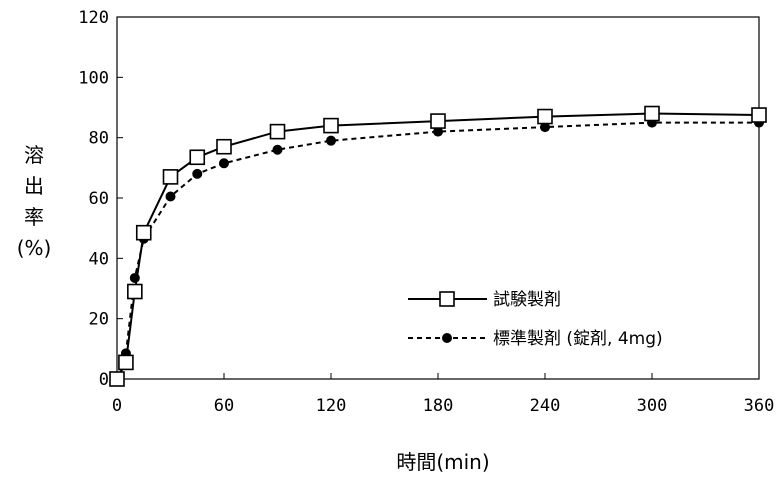 The width and height of the screenshot is (781, 478). What do you see at coordinates (34, 201) in the screenshot?
I see `y-axis-label: 溶出率 (%)` at bounding box center [34, 201].